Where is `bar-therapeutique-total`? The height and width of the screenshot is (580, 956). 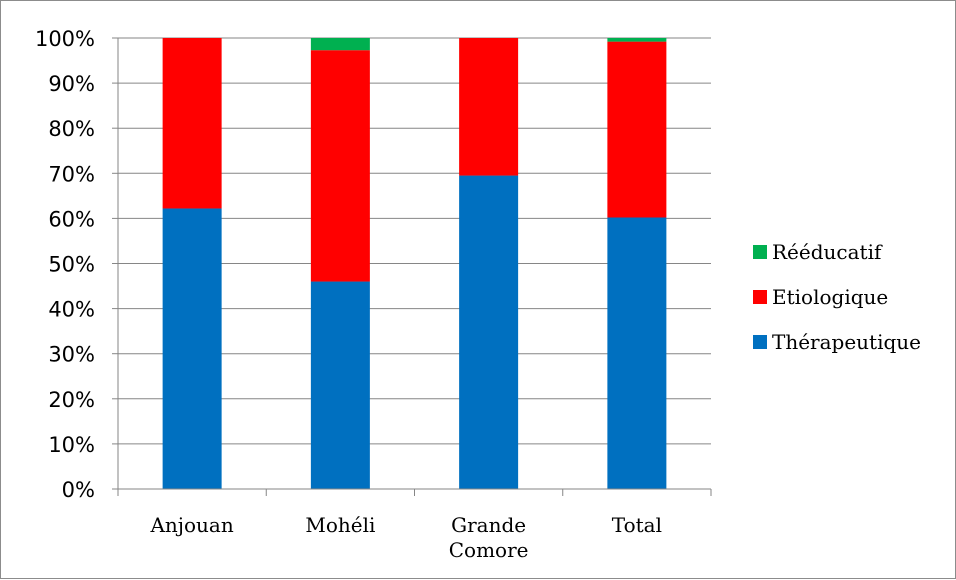
bar-therapeutique-total is located at coordinates (637, 353).